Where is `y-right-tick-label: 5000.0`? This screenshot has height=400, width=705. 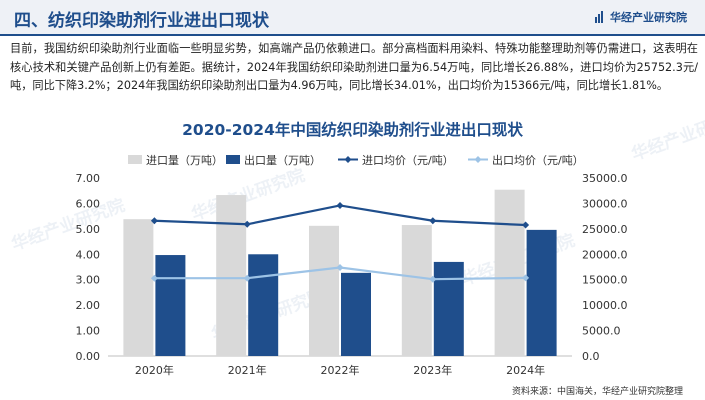 y-right-tick-label: 5000.0 is located at coordinates (601, 331).